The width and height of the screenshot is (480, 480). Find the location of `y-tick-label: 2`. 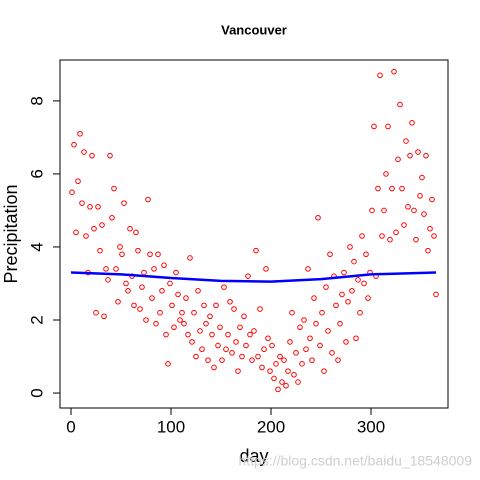

y-tick-label: 2 is located at coordinates (36, 319).